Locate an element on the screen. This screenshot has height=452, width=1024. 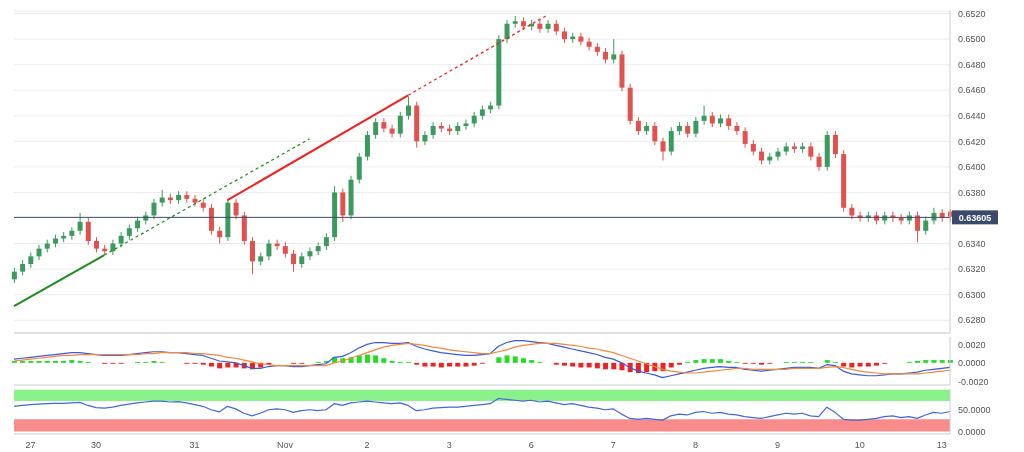
x-tick-label: 10 is located at coordinates (859, 445).